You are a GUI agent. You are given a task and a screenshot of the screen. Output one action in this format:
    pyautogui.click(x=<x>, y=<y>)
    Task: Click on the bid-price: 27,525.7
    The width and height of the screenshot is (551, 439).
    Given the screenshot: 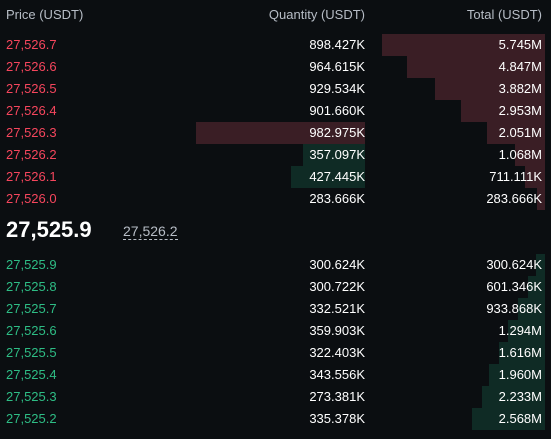 What is the action you would take?
    pyautogui.click(x=31, y=308)
    